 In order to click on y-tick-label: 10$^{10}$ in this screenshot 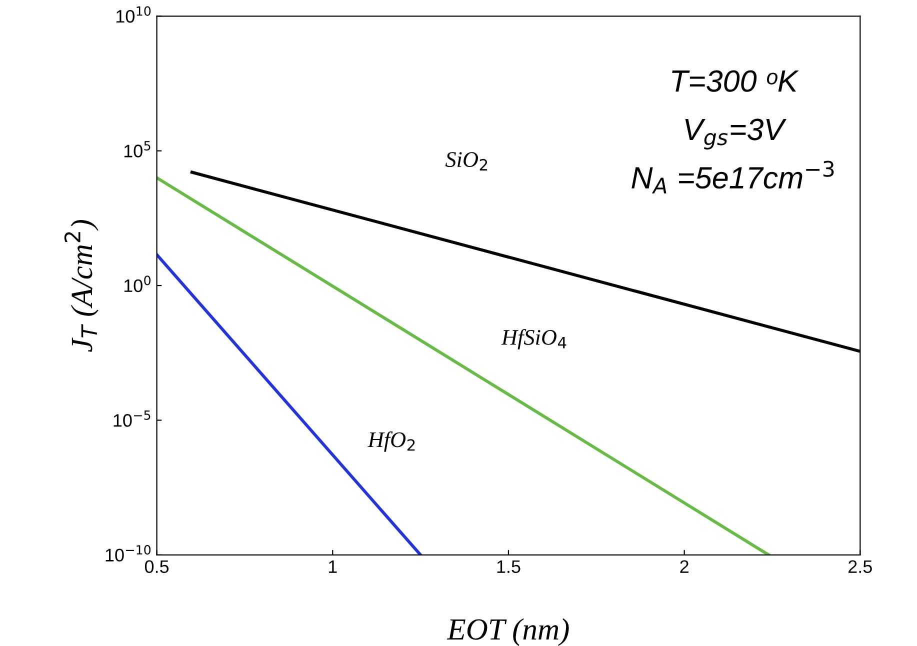, I will do `click(133, 14)`.